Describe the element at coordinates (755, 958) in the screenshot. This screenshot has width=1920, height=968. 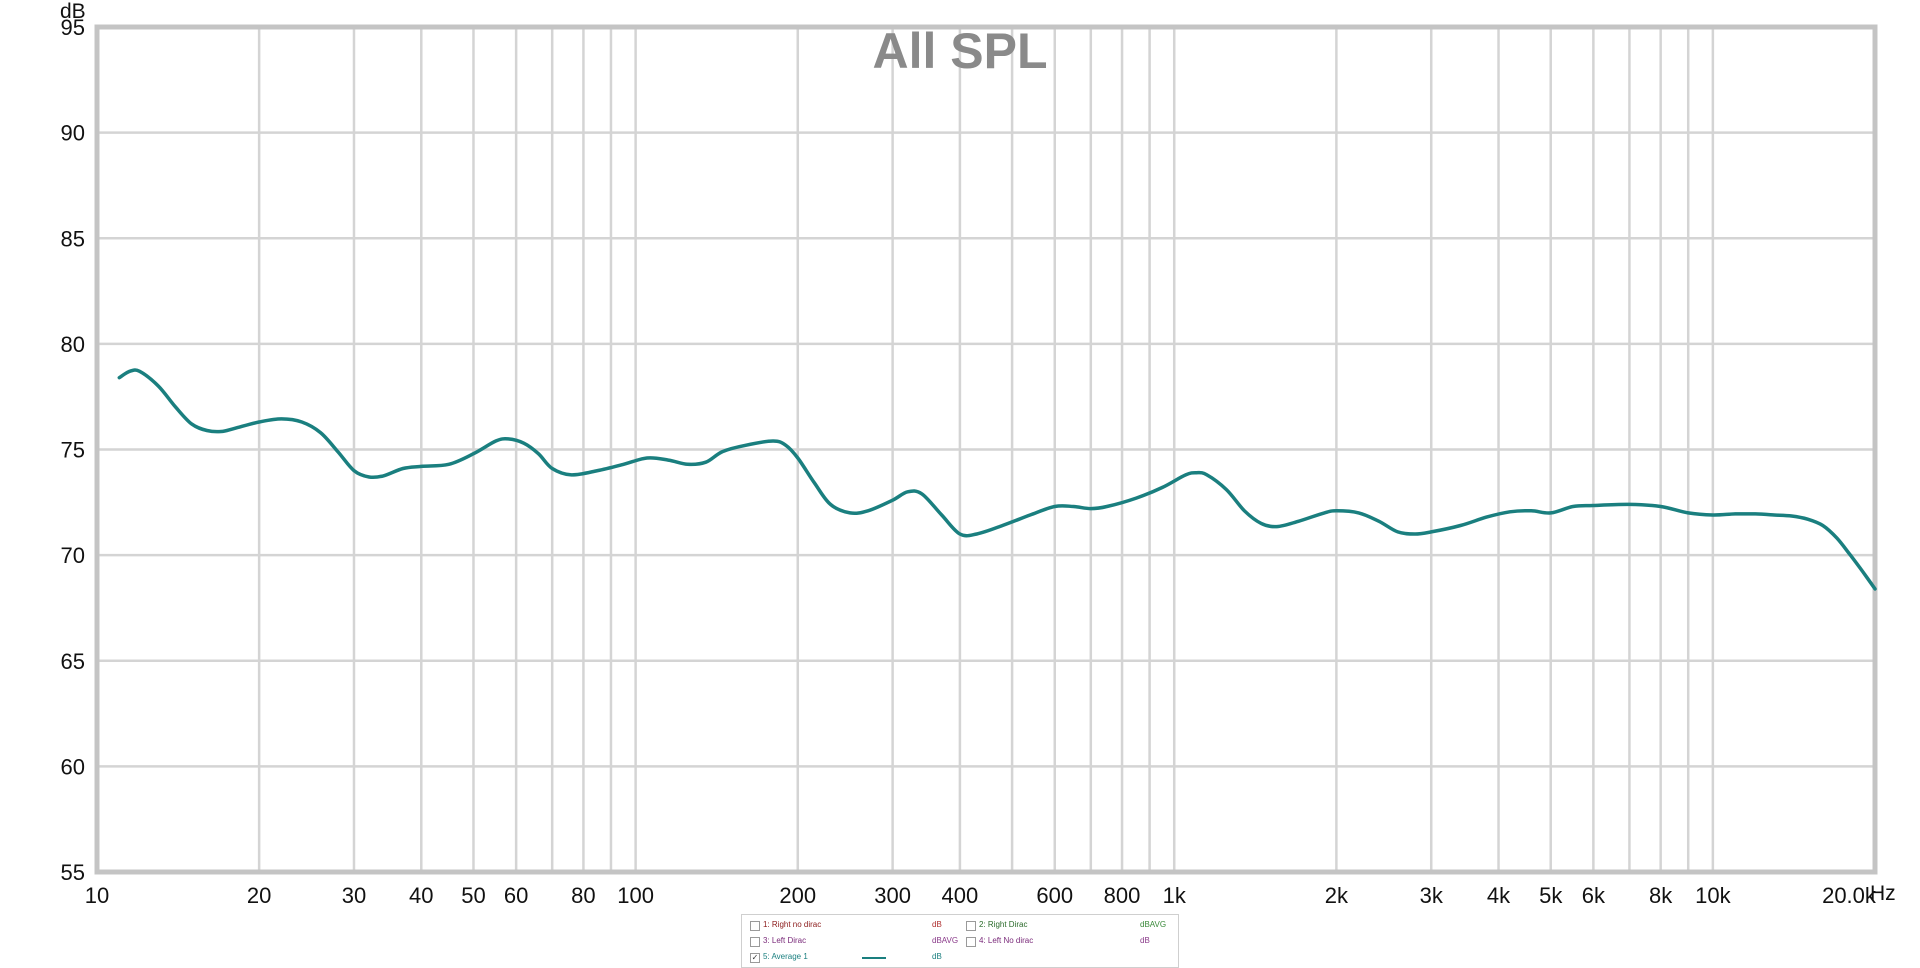
I see `legend-checkbox: ✓` at that location.